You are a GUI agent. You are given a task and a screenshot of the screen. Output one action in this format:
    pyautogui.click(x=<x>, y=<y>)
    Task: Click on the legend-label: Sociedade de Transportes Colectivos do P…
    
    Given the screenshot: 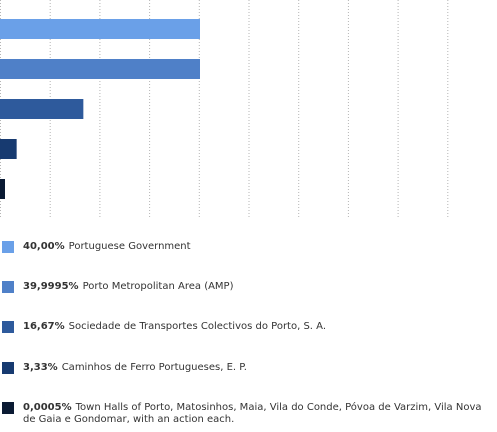 What is the action you would take?
    pyautogui.click(x=197, y=326)
    